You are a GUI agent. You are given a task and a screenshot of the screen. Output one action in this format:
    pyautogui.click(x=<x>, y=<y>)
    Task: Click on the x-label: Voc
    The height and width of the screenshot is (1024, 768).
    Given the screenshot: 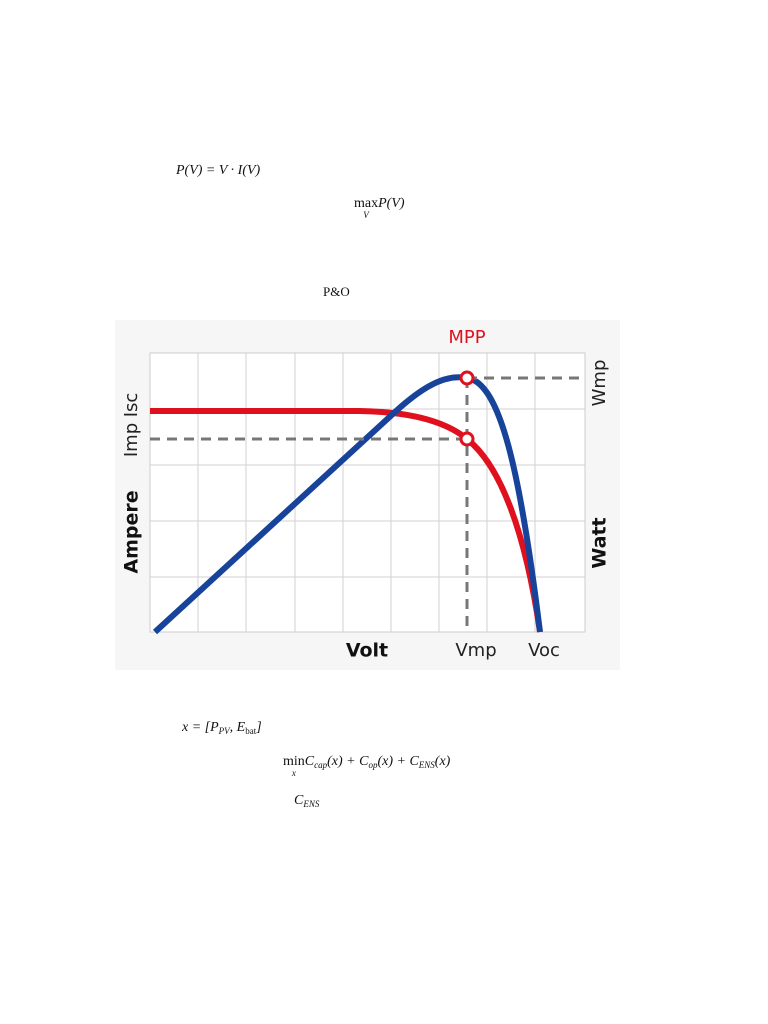 What is the action you would take?
    pyautogui.click(x=544, y=650)
    